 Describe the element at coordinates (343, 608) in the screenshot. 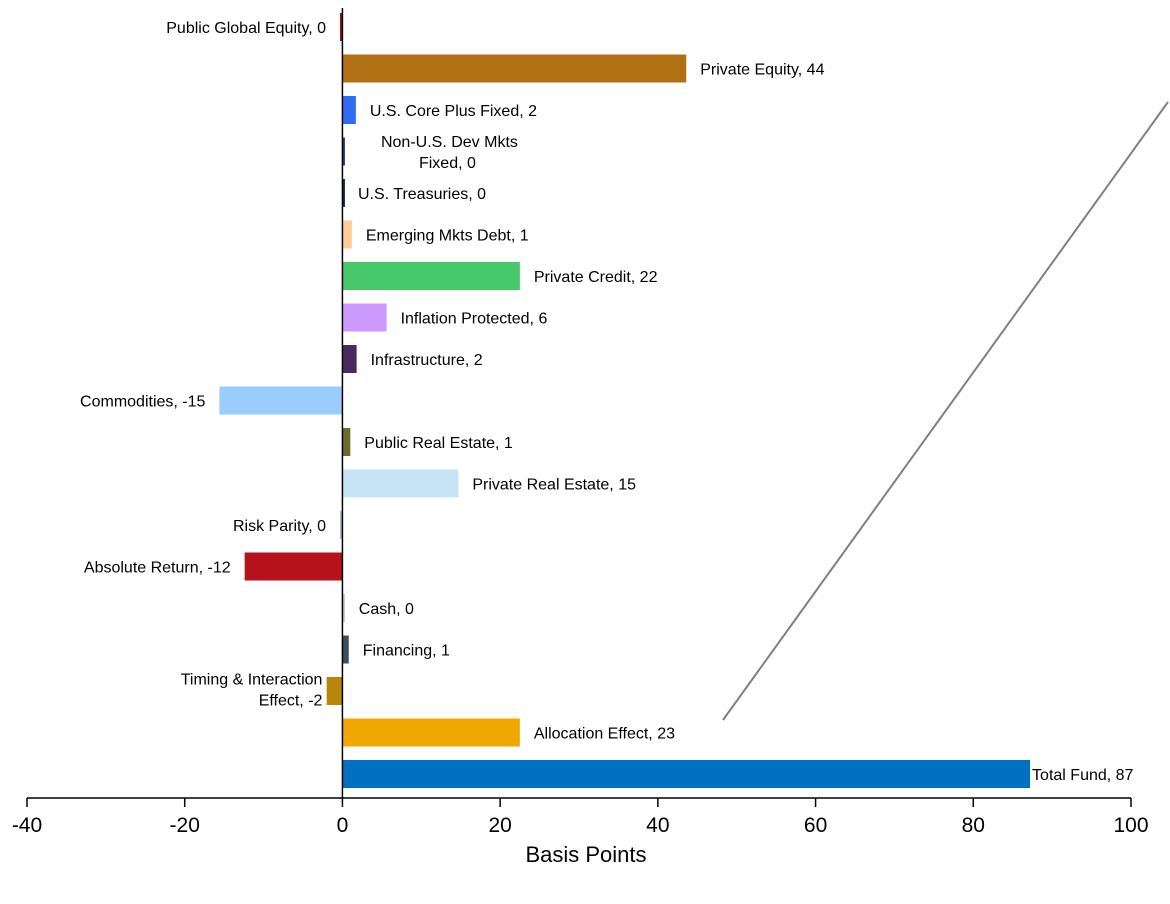

I see `bar-cash` at that location.